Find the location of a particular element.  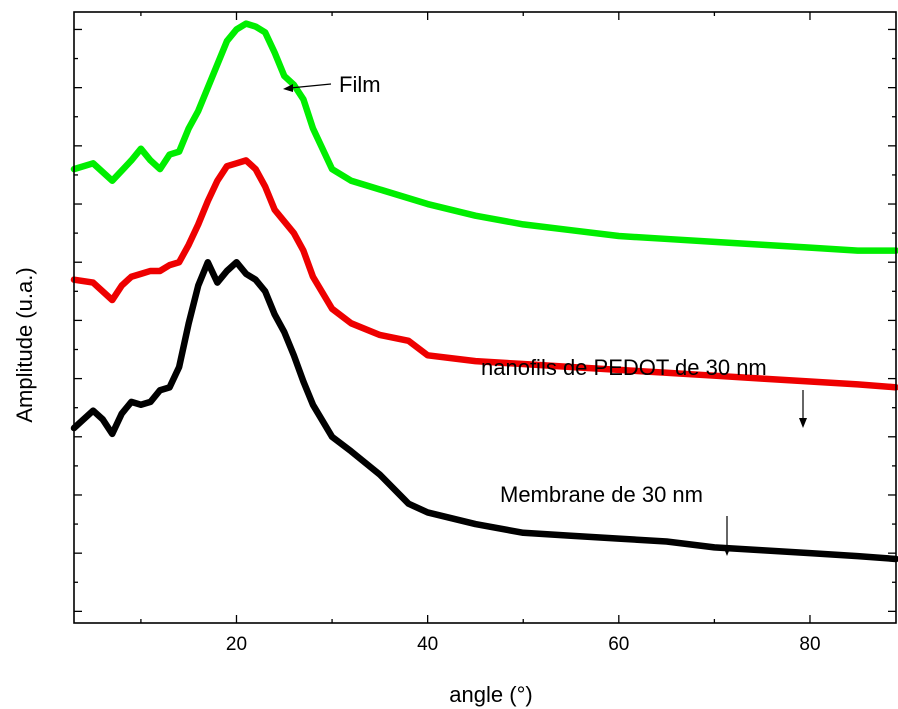

annotation-nanofils-arrowhead is located at coordinates (803, 423).